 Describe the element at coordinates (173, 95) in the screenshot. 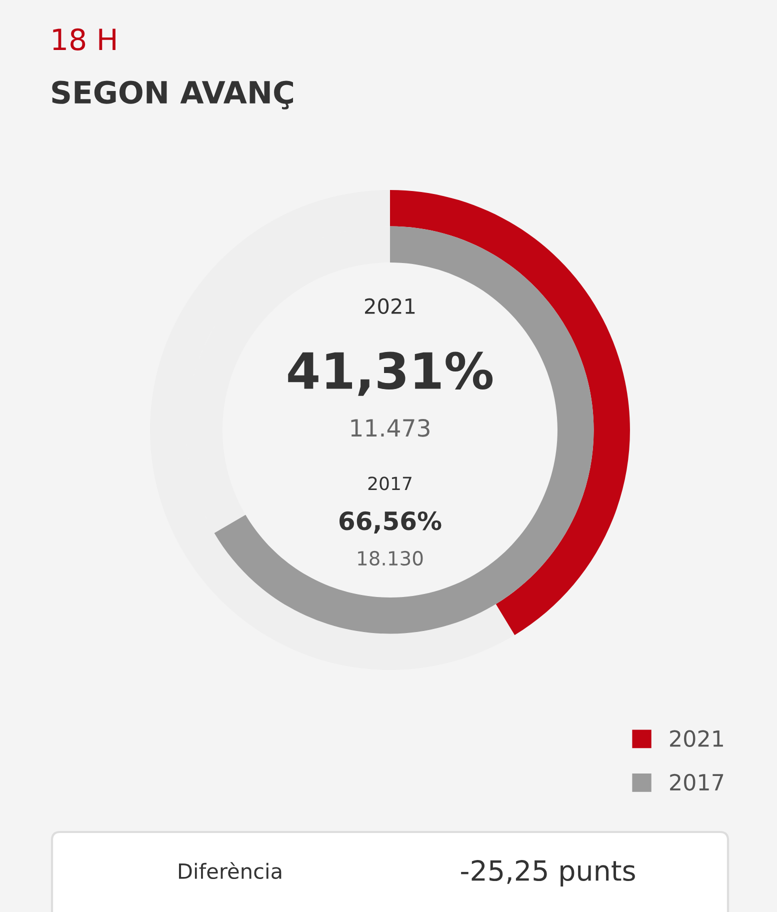

I see `chart-title: SEGON AVANÇ` at that location.